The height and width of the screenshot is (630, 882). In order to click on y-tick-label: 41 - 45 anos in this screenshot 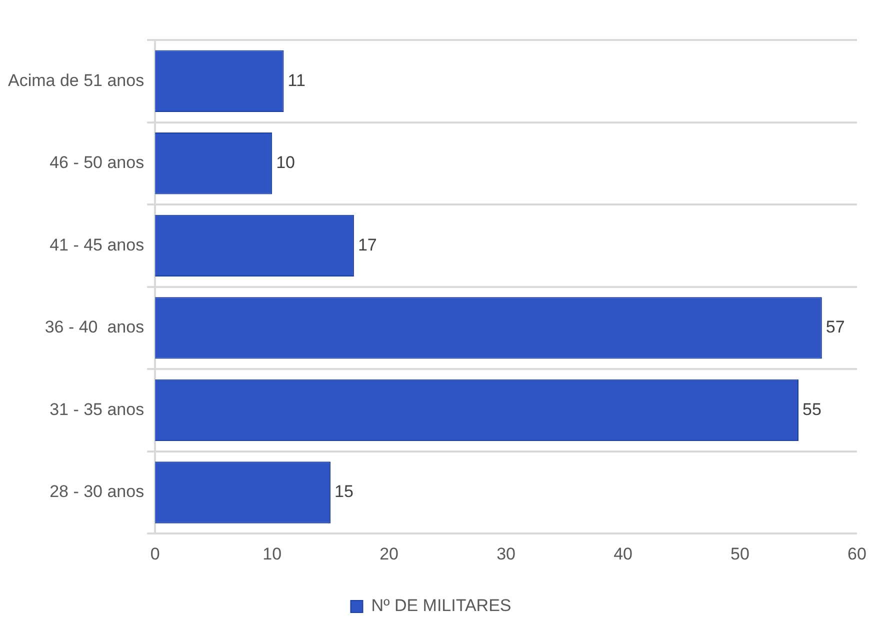, I will do `click(97, 244)`.